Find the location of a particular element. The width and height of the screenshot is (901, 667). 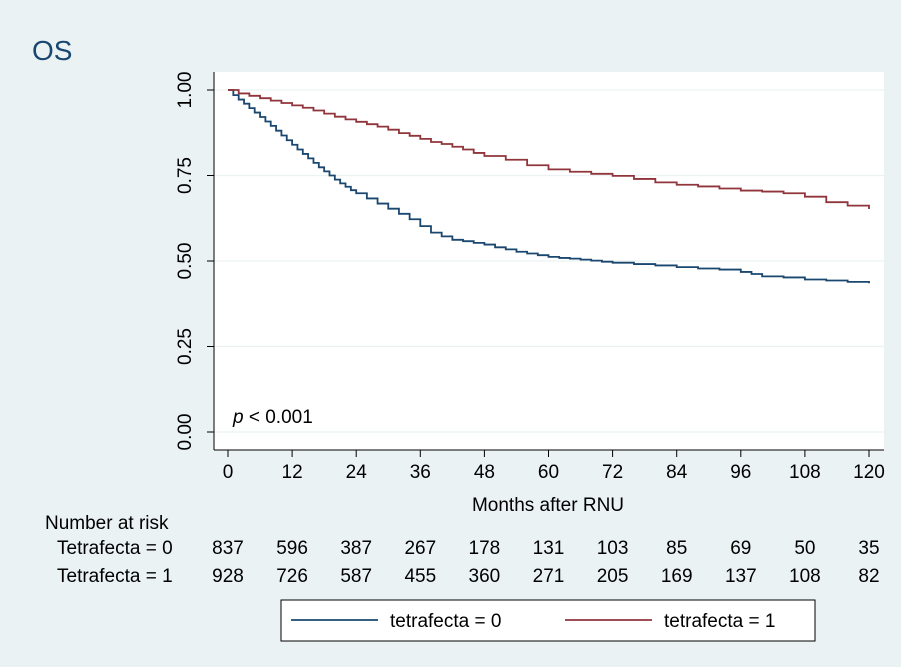

x-tick-label-6: 72 is located at coordinates (612, 472).